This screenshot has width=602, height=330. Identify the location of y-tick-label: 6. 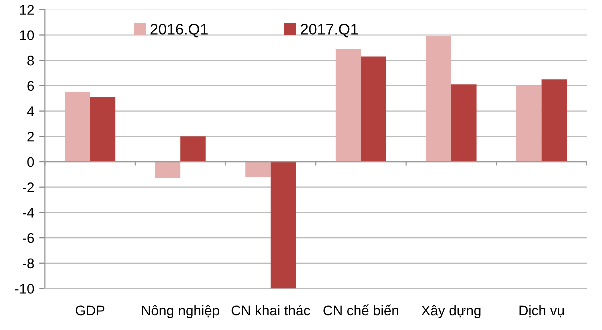
(31, 86).